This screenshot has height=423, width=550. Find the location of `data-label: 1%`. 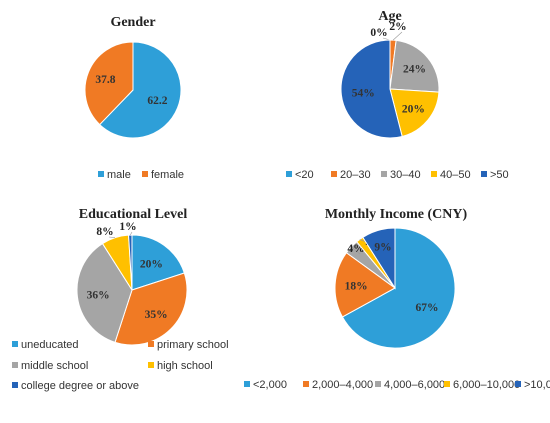

data-label: 1% is located at coordinates (127, 227).